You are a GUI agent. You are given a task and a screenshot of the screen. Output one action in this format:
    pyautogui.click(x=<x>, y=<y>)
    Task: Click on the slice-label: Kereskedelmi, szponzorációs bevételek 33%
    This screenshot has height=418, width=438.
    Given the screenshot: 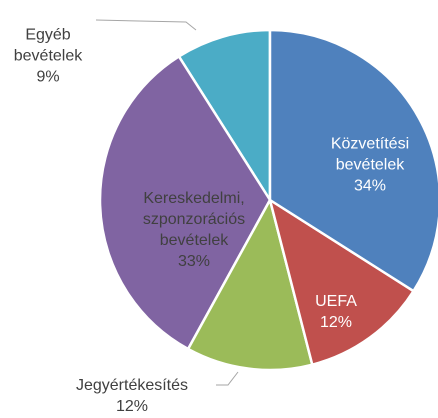 What is the action you would take?
    pyautogui.click(x=194, y=230)
    